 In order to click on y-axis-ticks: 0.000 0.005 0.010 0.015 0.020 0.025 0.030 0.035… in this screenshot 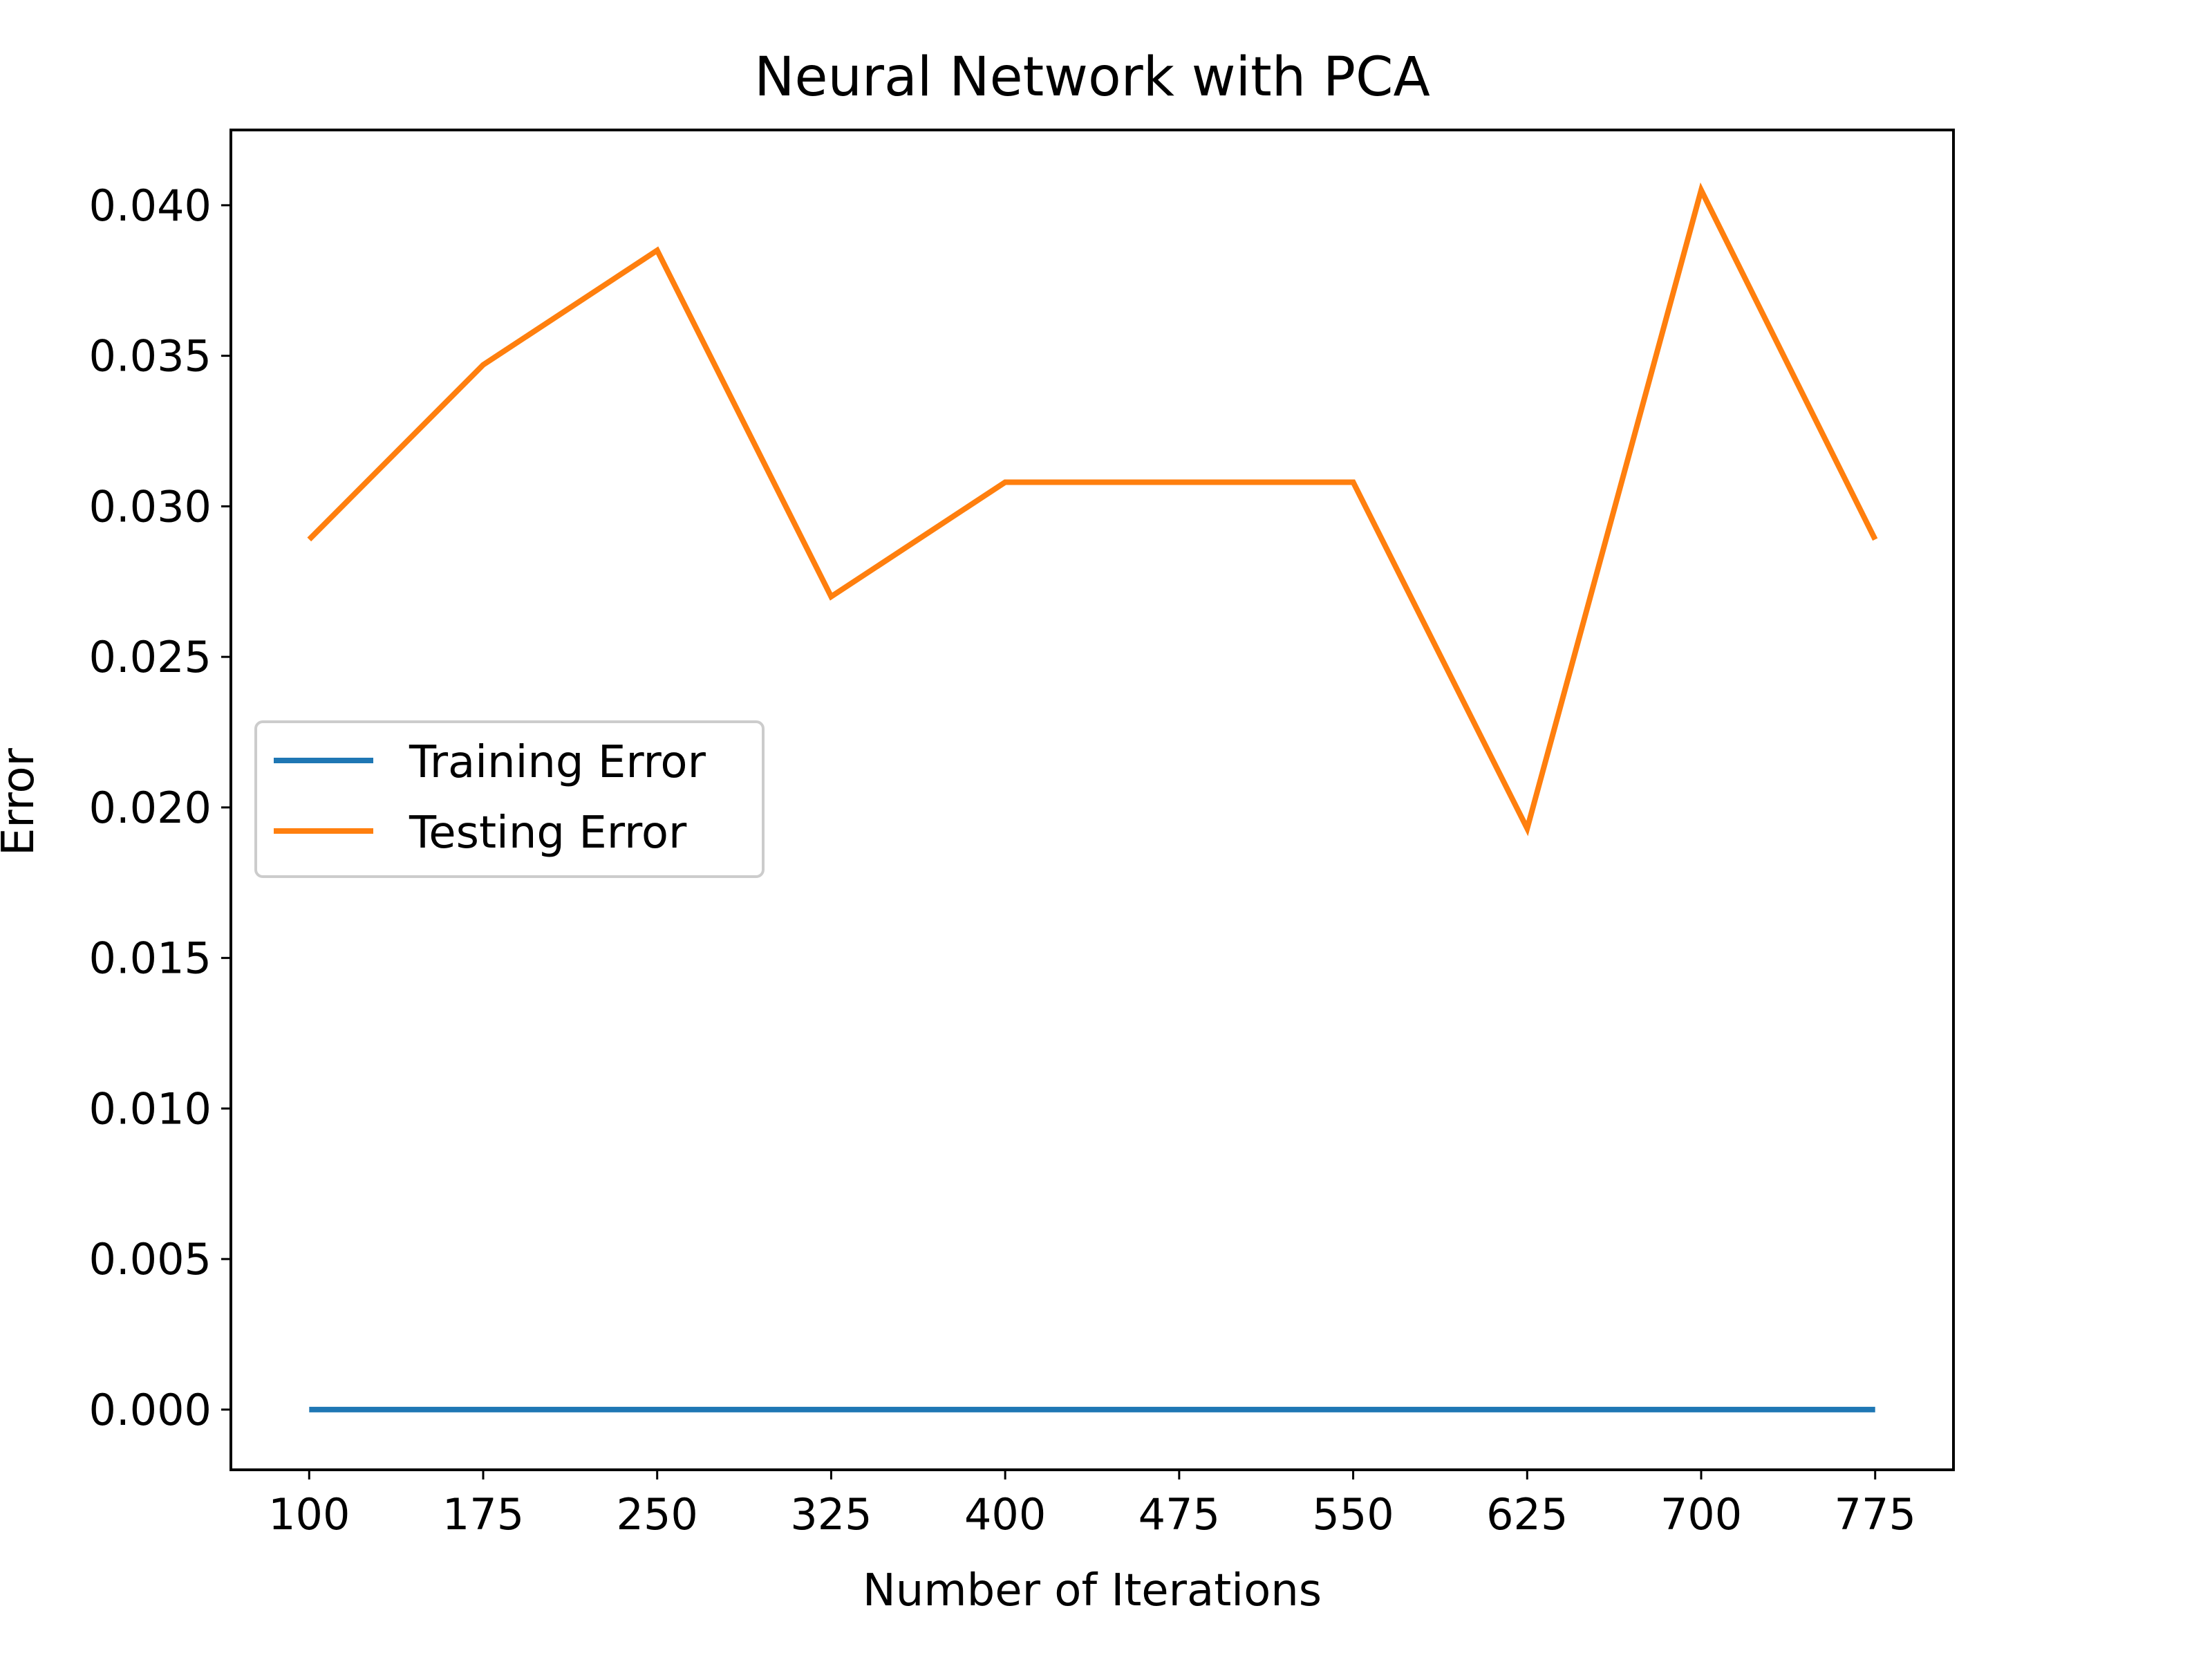, I will do `click(160, 807)`.